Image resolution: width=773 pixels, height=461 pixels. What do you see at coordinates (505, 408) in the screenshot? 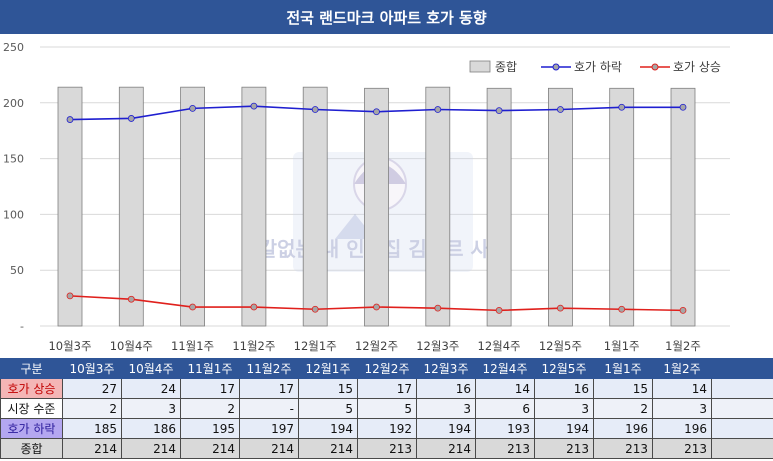
I see `table-cell: 6` at bounding box center [505, 408].